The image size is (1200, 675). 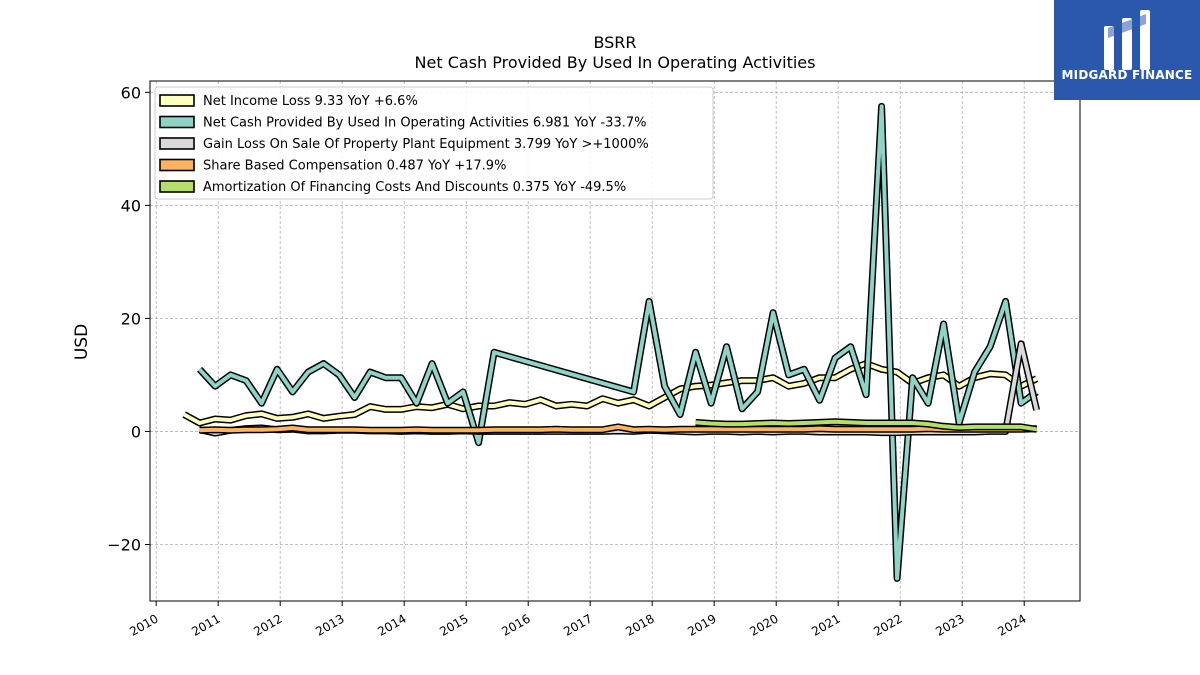 I want to click on legend-entry: Net Income Loss 9.33 YoY +6.6%, so click(x=310, y=101).